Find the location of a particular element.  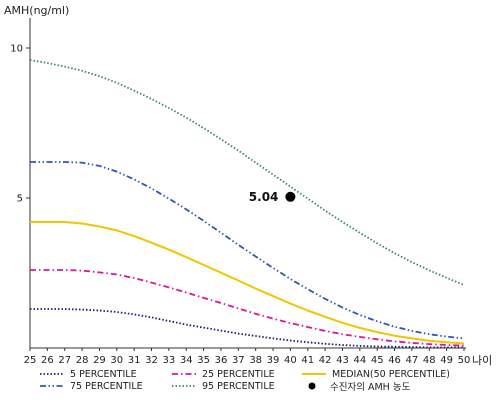

x-tick-label: 32 is located at coordinates (151, 360).